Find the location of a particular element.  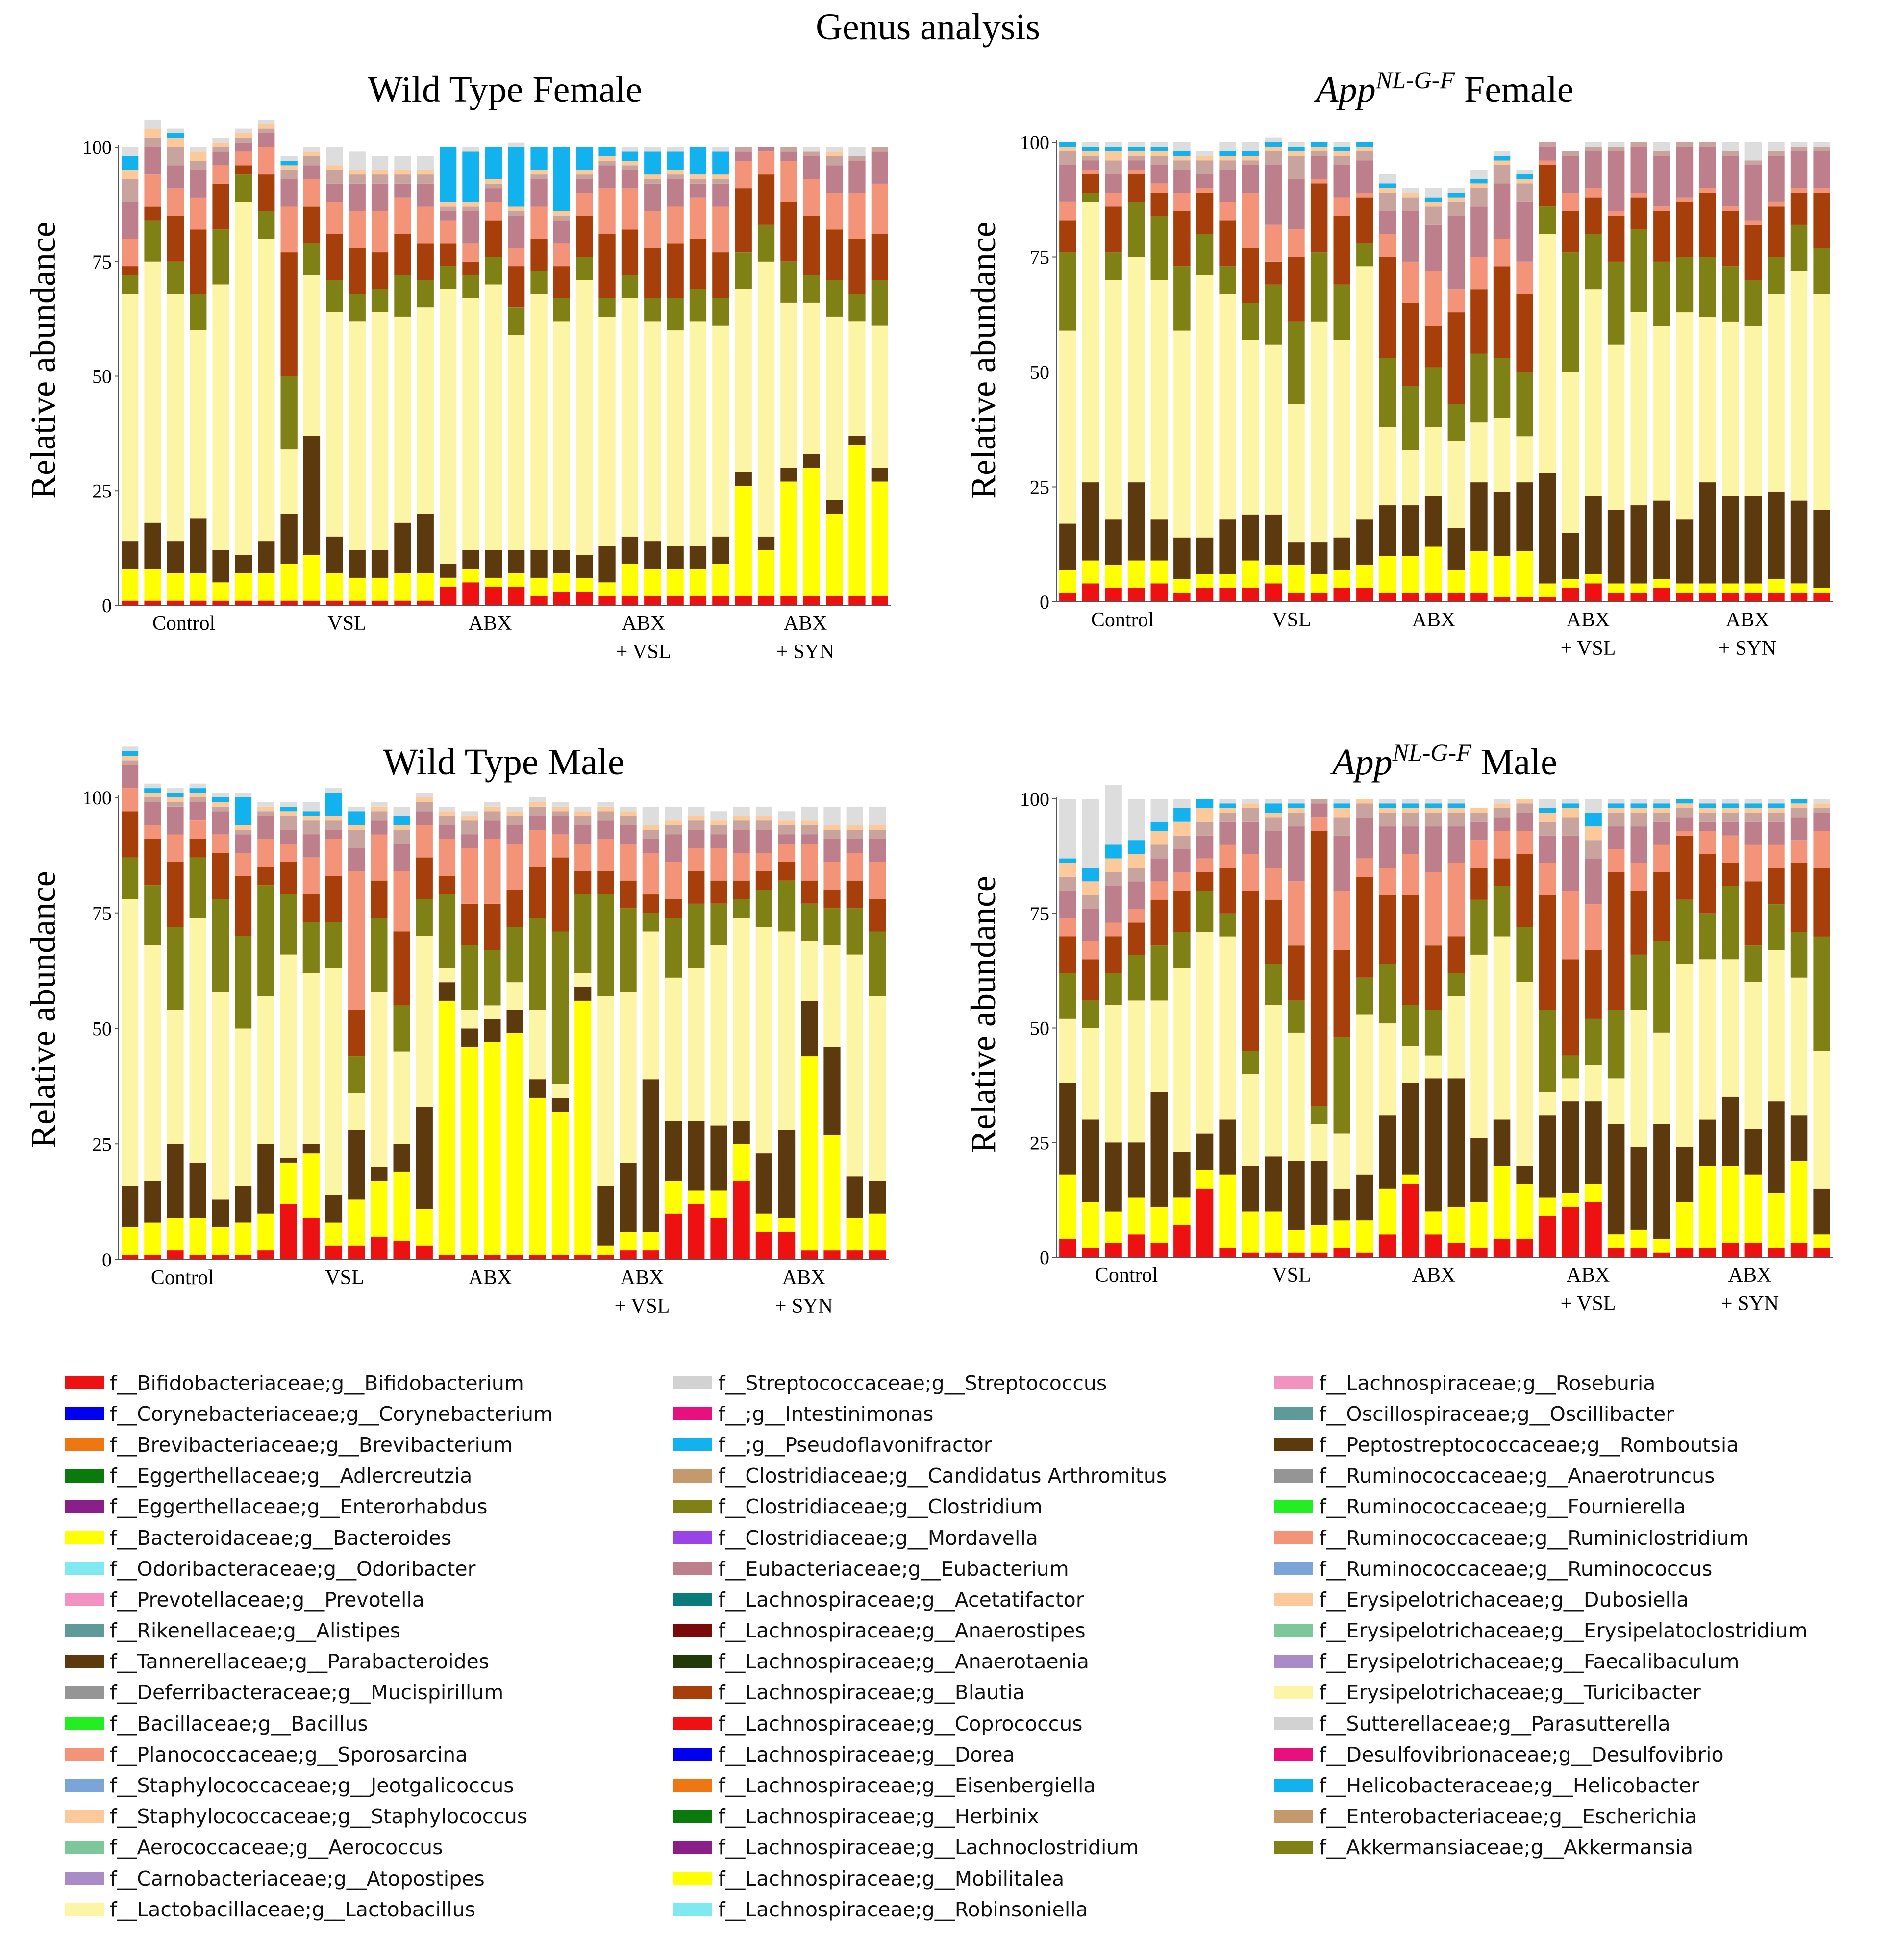

legend-item: f__Lachnospiraceae;g__Mobilitalea is located at coordinates (989, 1878).